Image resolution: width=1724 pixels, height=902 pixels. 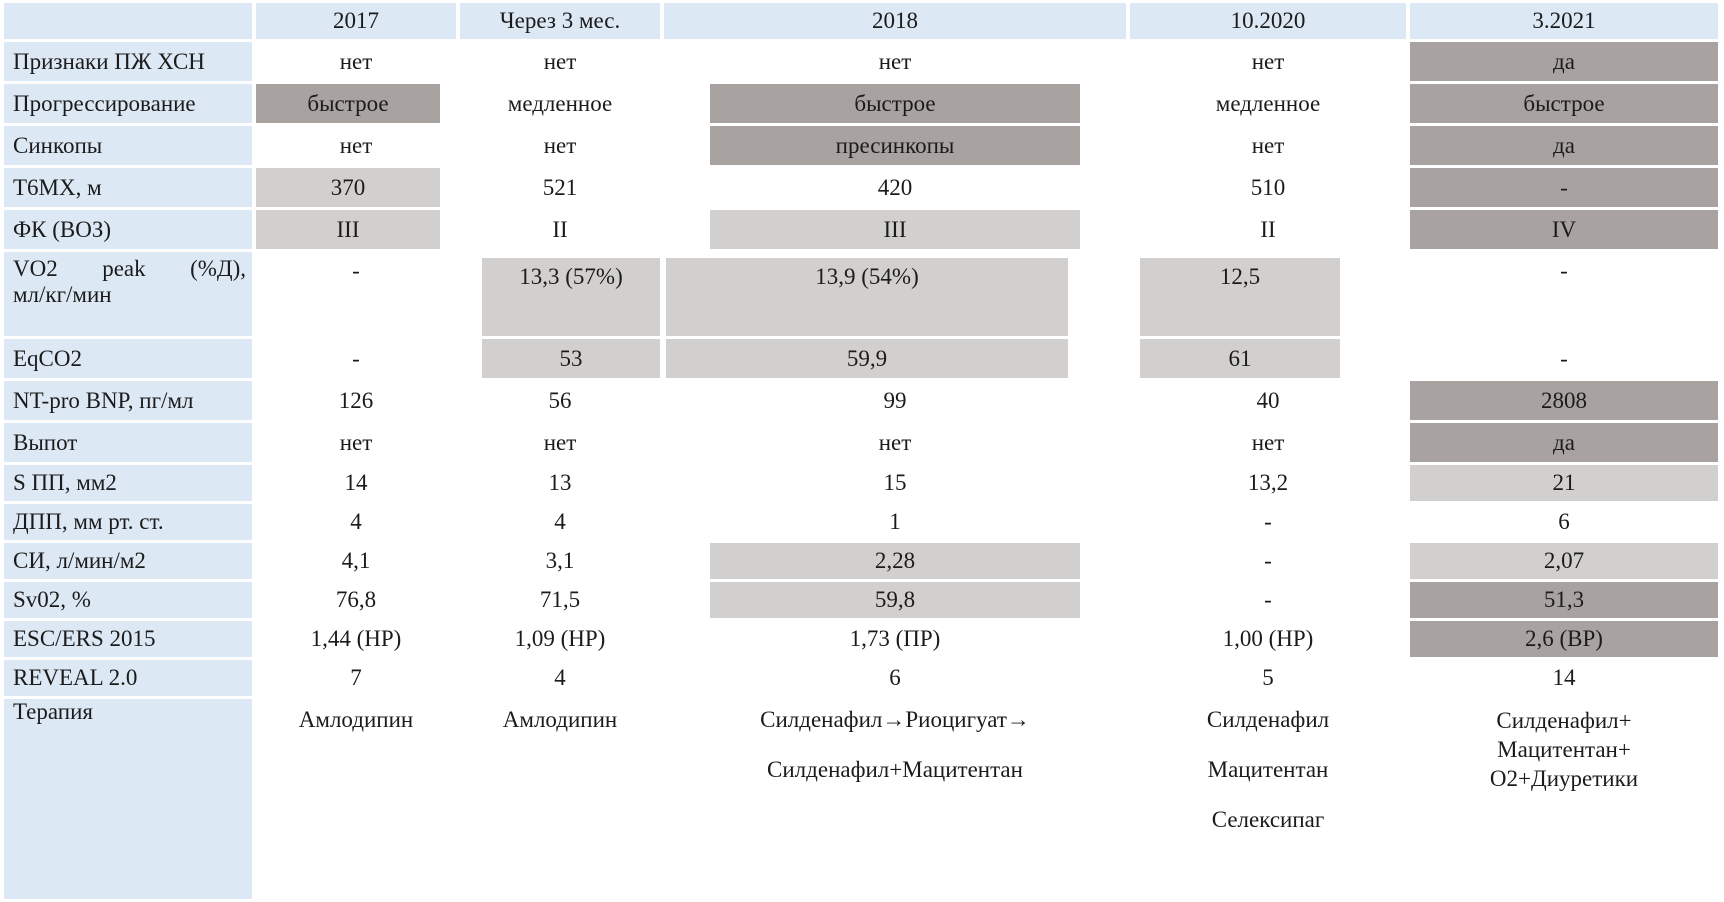 I want to click on highlight-box: 61, so click(x=1240, y=358).